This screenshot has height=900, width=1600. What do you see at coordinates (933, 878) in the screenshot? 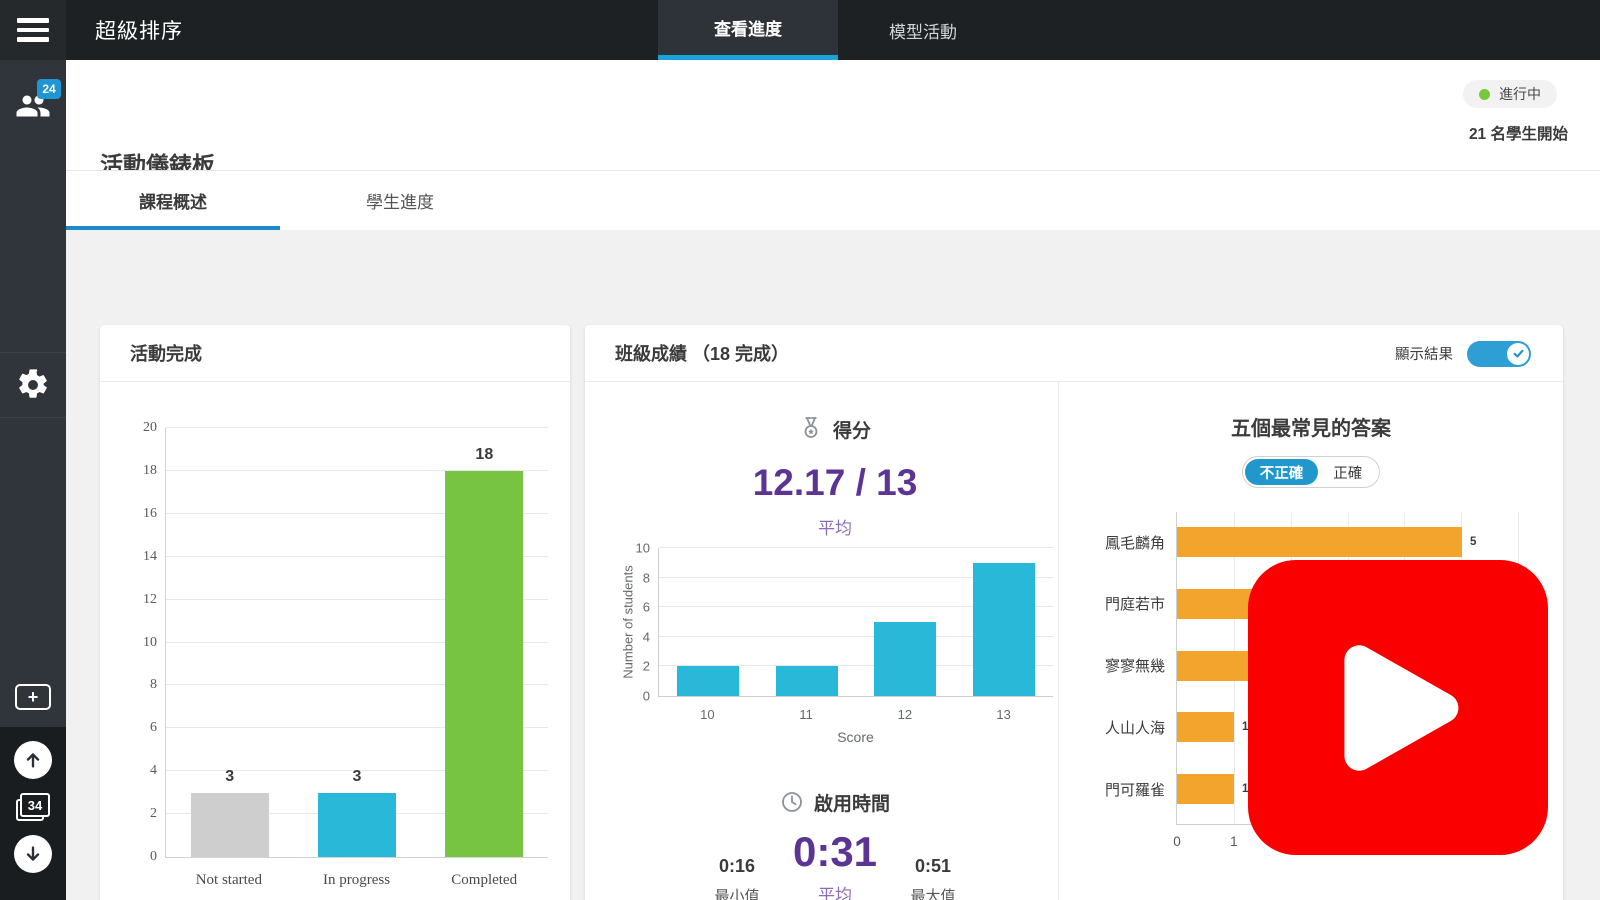
I see `time-max: 0:51 最大值` at bounding box center [933, 878].